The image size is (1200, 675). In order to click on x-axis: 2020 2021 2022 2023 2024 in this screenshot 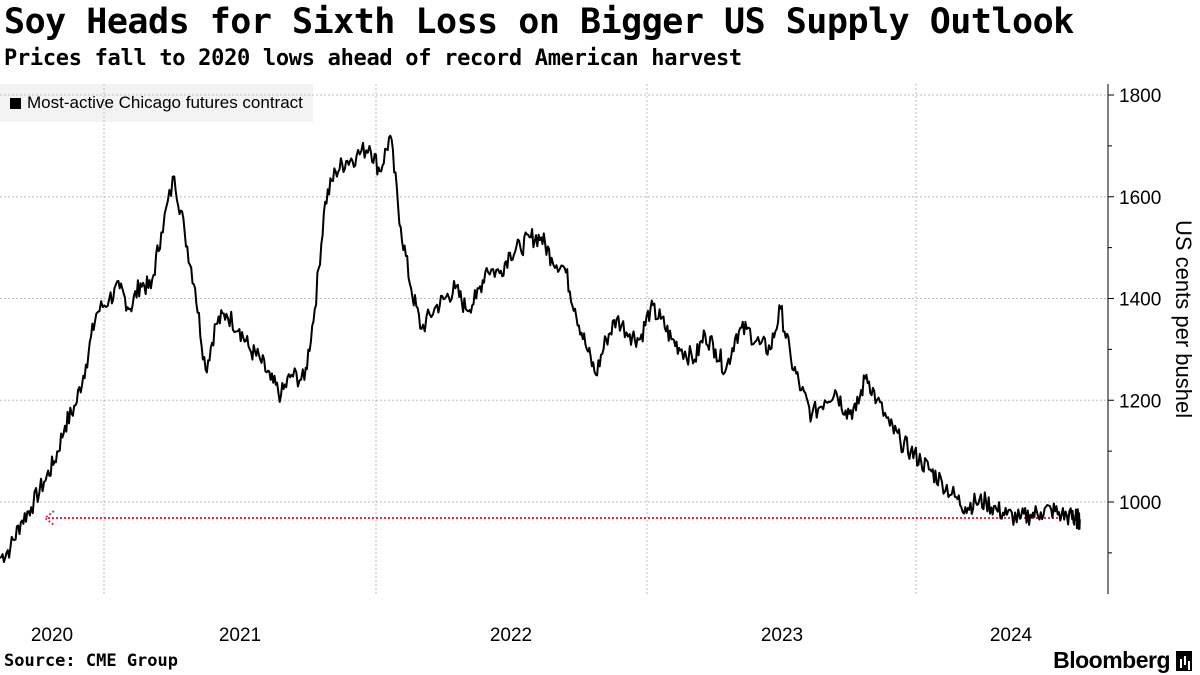, I will do `click(532, 635)`.